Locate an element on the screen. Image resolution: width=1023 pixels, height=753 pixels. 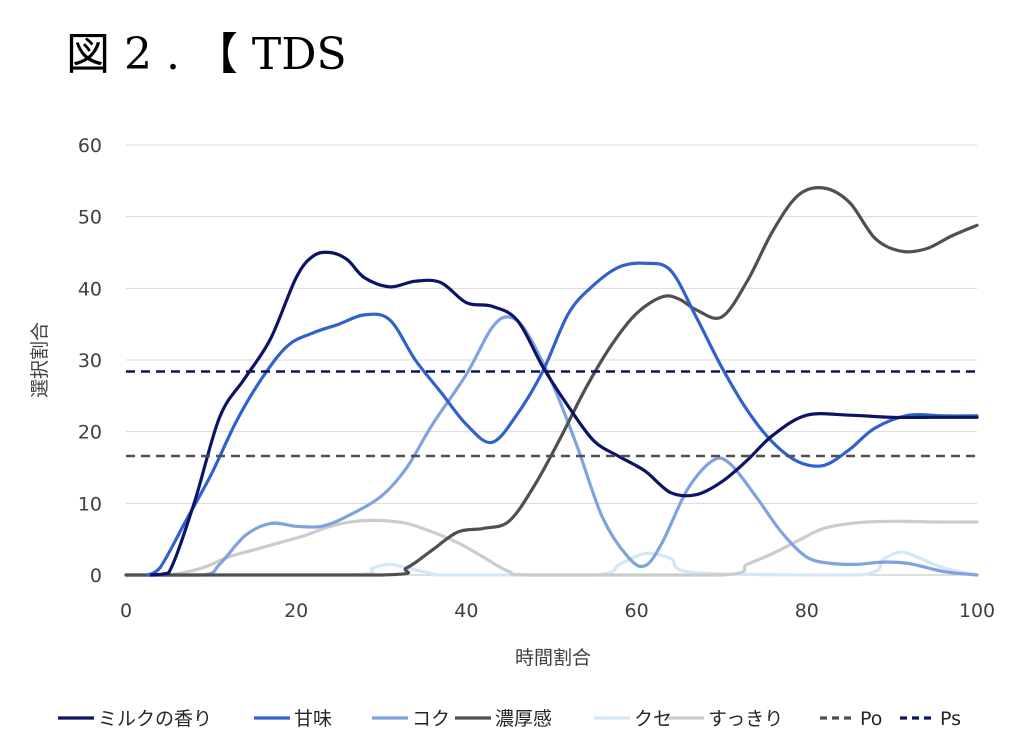
y-tick-label: 10 is located at coordinates (90, 504).